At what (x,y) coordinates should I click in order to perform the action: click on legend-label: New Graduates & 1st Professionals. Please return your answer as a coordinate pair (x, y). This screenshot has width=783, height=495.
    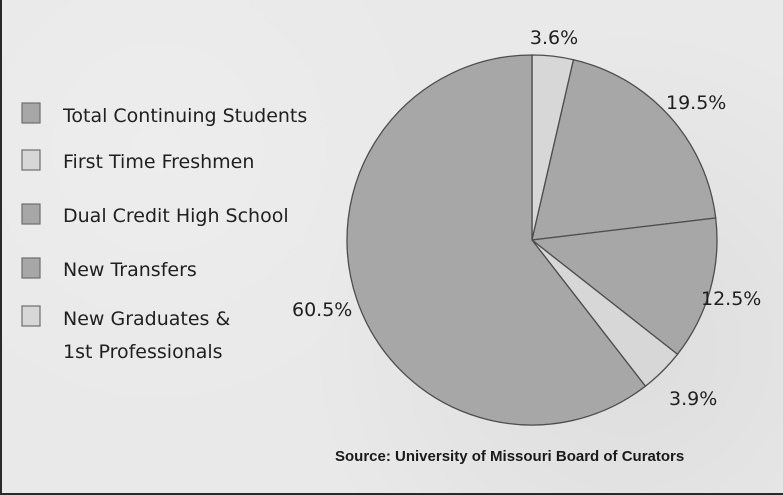
    Looking at the image, I should click on (146, 335).